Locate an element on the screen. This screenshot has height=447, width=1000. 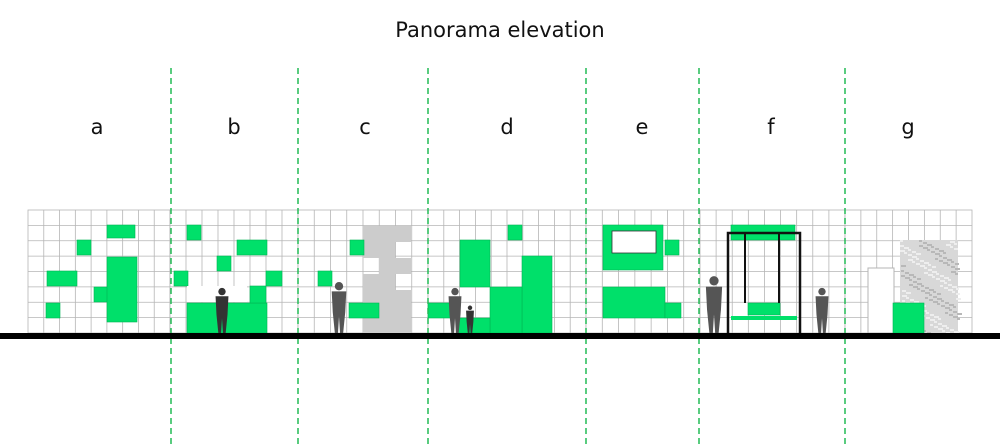
person-silhouette-f is located at coordinates (714, 304).